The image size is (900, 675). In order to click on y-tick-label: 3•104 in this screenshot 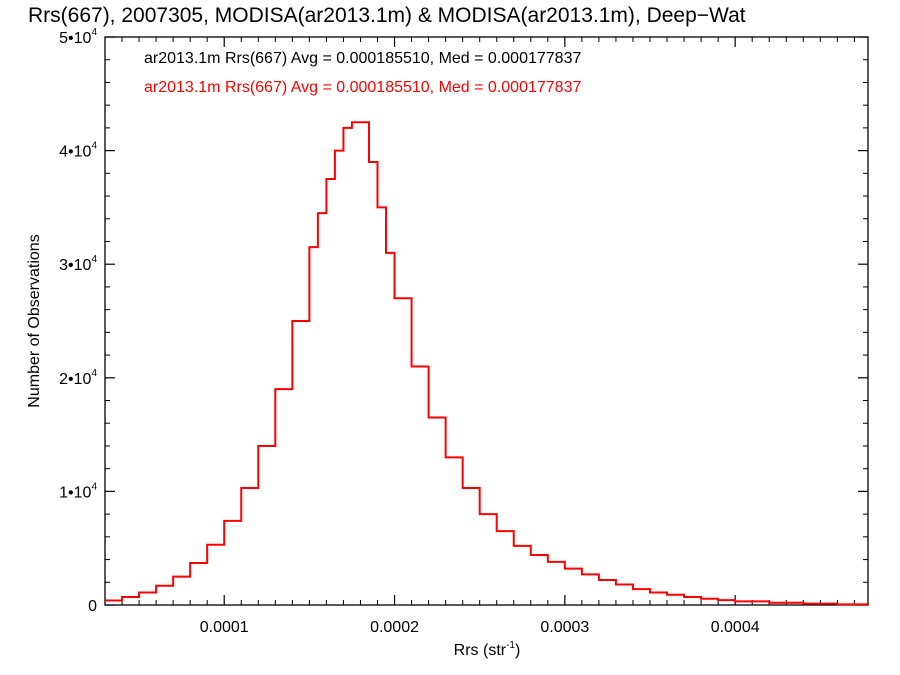, I will do `click(78, 264)`.